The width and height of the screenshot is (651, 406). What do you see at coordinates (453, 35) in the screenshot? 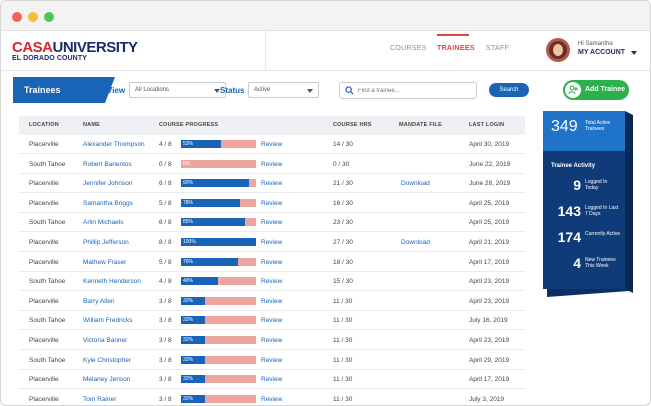
I see `nav-active-indicator` at bounding box center [453, 35].